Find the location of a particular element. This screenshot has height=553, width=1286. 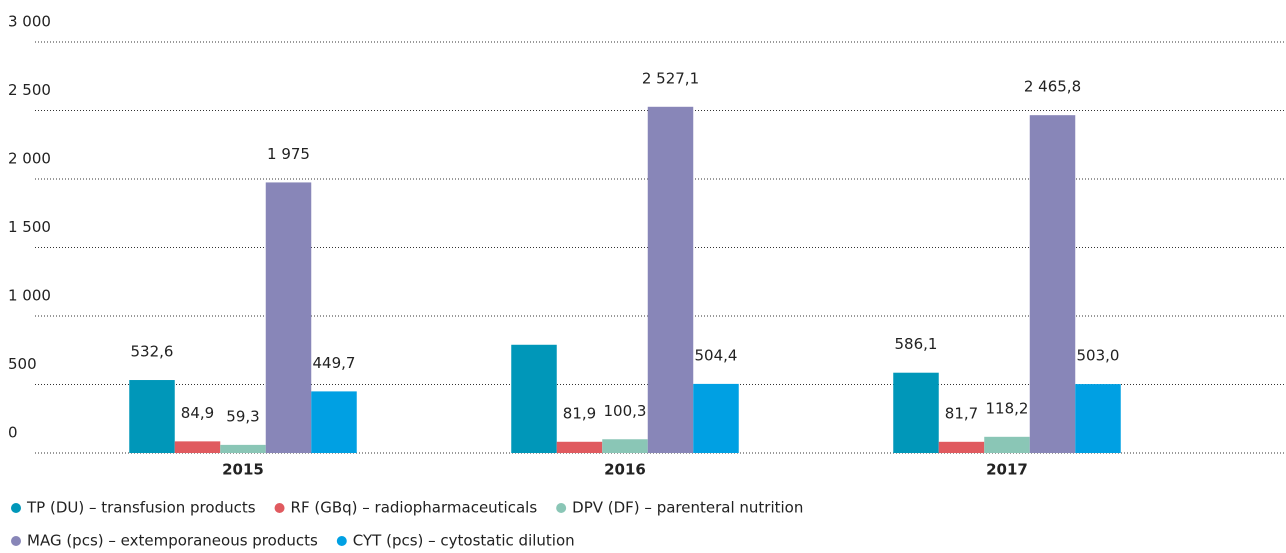

data-label: 100,3 is located at coordinates (625, 411).